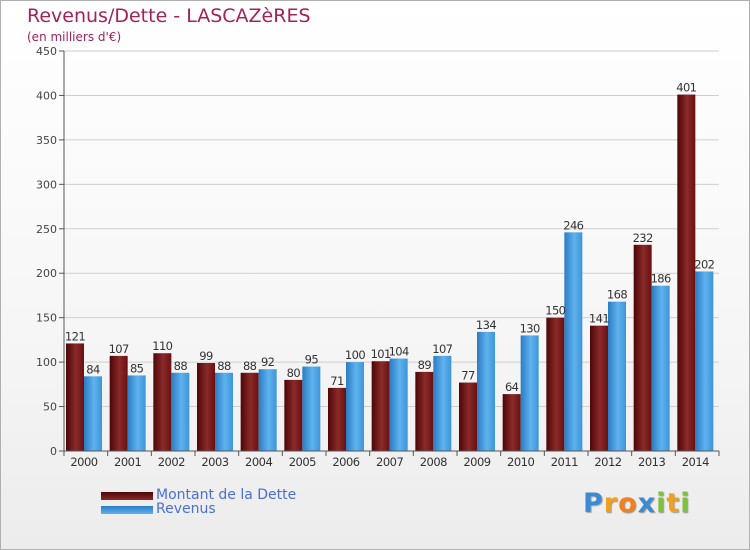  I want to click on data-label-debt-2003: 99, so click(206, 356).